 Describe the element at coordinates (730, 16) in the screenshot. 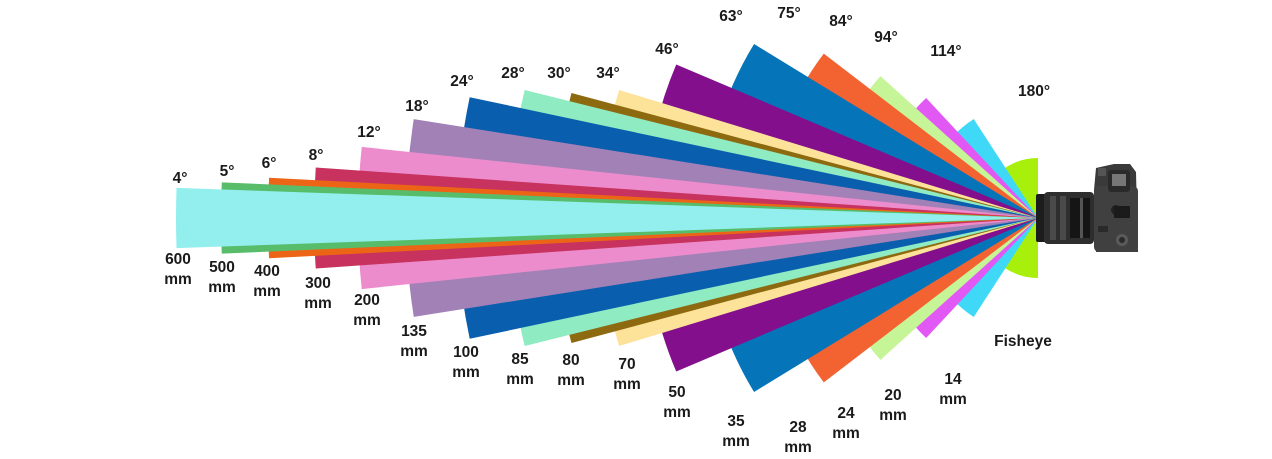

I see `fov-angle-label: 63°` at that location.